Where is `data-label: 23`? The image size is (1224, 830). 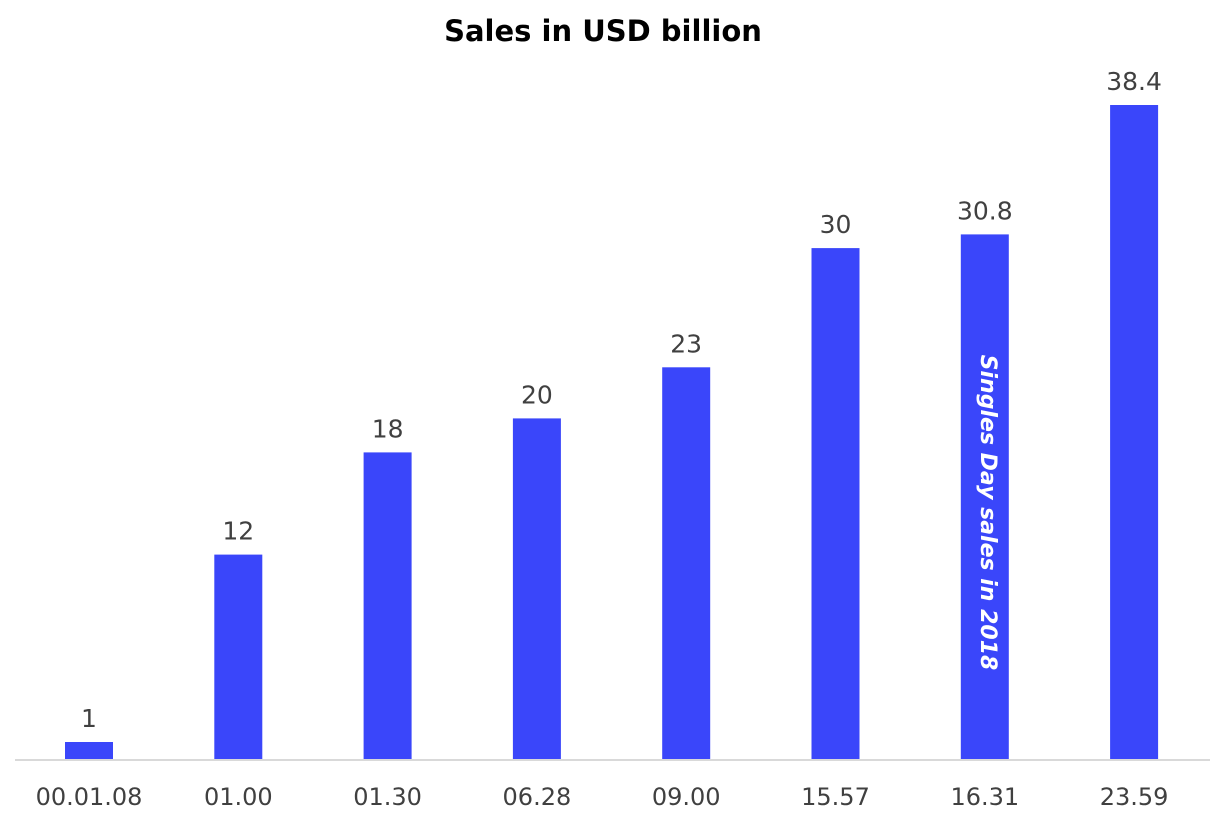
data-label: 23 is located at coordinates (686, 343).